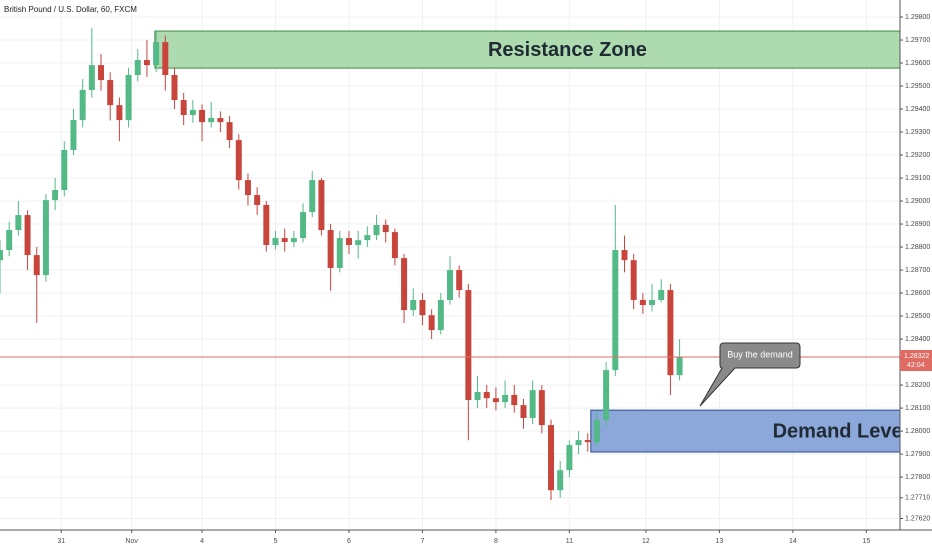 The image size is (932, 550). What do you see at coordinates (916, 356) in the screenshot?
I see `last-price-label: 1.28322` at bounding box center [916, 356].